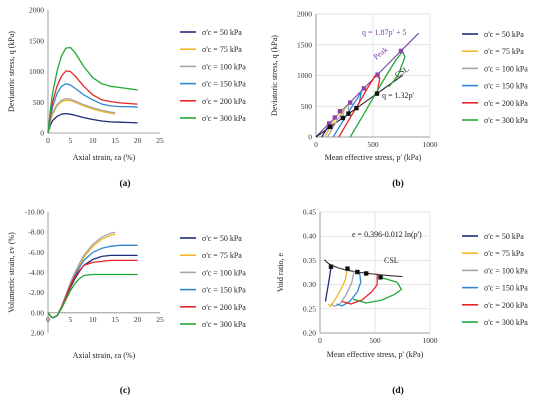 This screenshot has height=400, width=550. I want to click on y-tick-label: 0.25, so click(309, 308).